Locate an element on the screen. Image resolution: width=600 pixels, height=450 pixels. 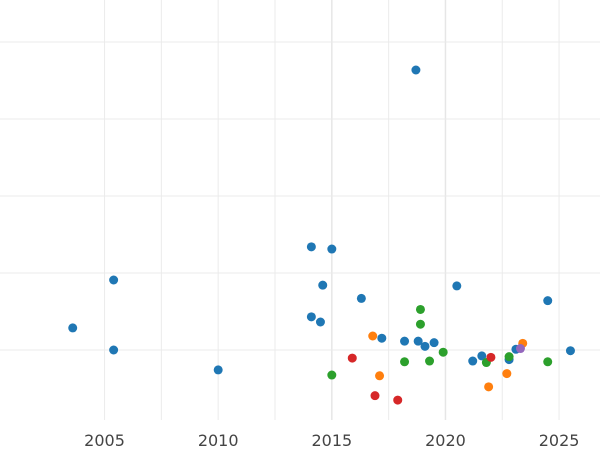
x-tick-label: 2015 is located at coordinates (331, 440).